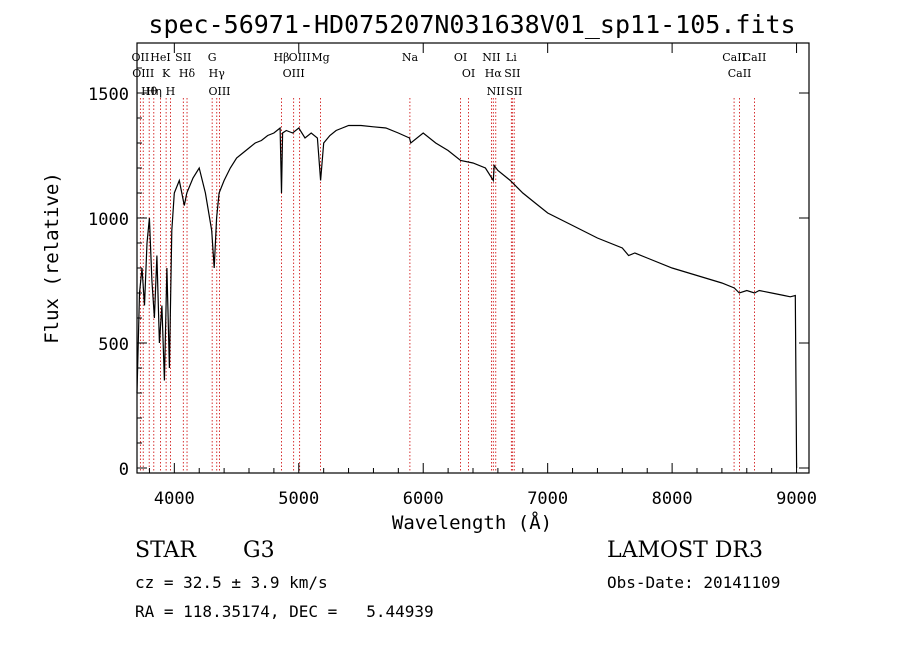  Describe the element at coordinates (259, 550) in the screenshot. I see `spectral-subclass: G3` at that location.